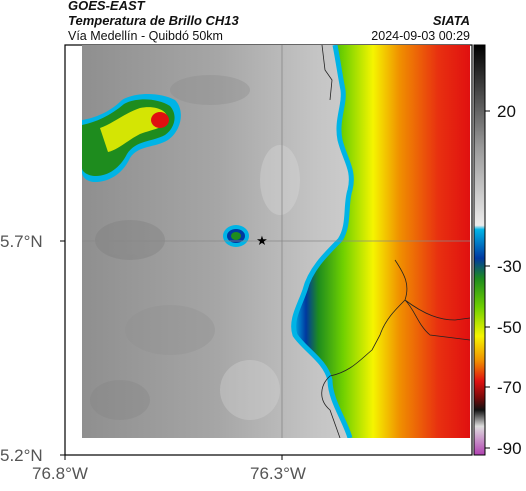  I want to click on agency-label: SIATA, so click(451, 20).